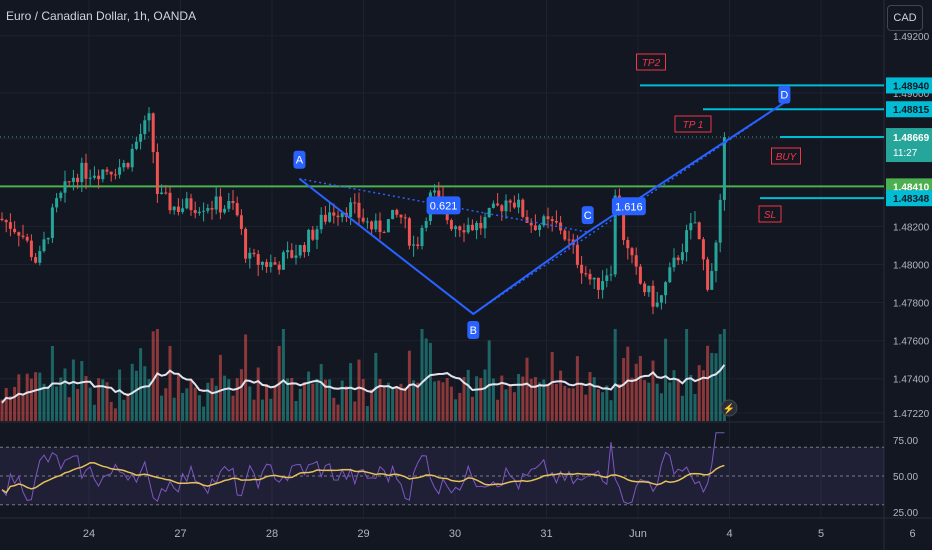 The image size is (932, 550). What do you see at coordinates (905, 18) in the screenshot?
I see `currency-button: CAD` at bounding box center [905, 18].